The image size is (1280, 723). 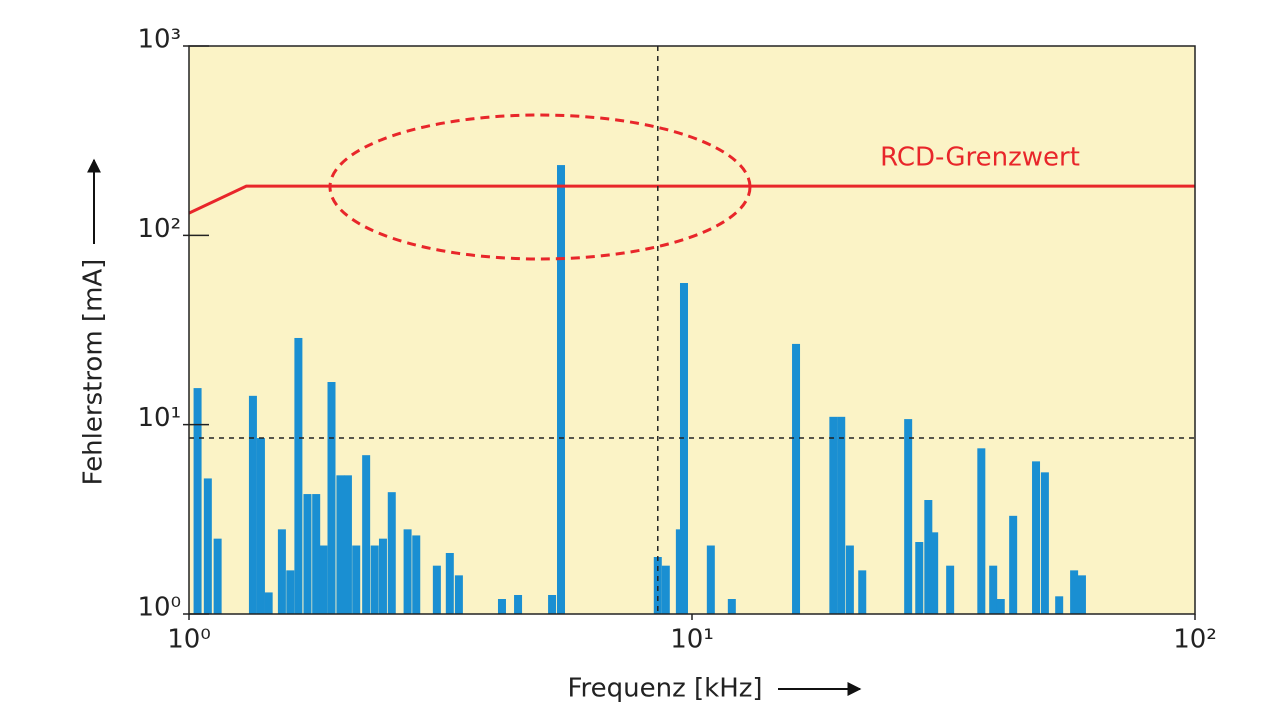 I want to click on line-label: RCD-Grenzwert, so click(x=980, y=158).